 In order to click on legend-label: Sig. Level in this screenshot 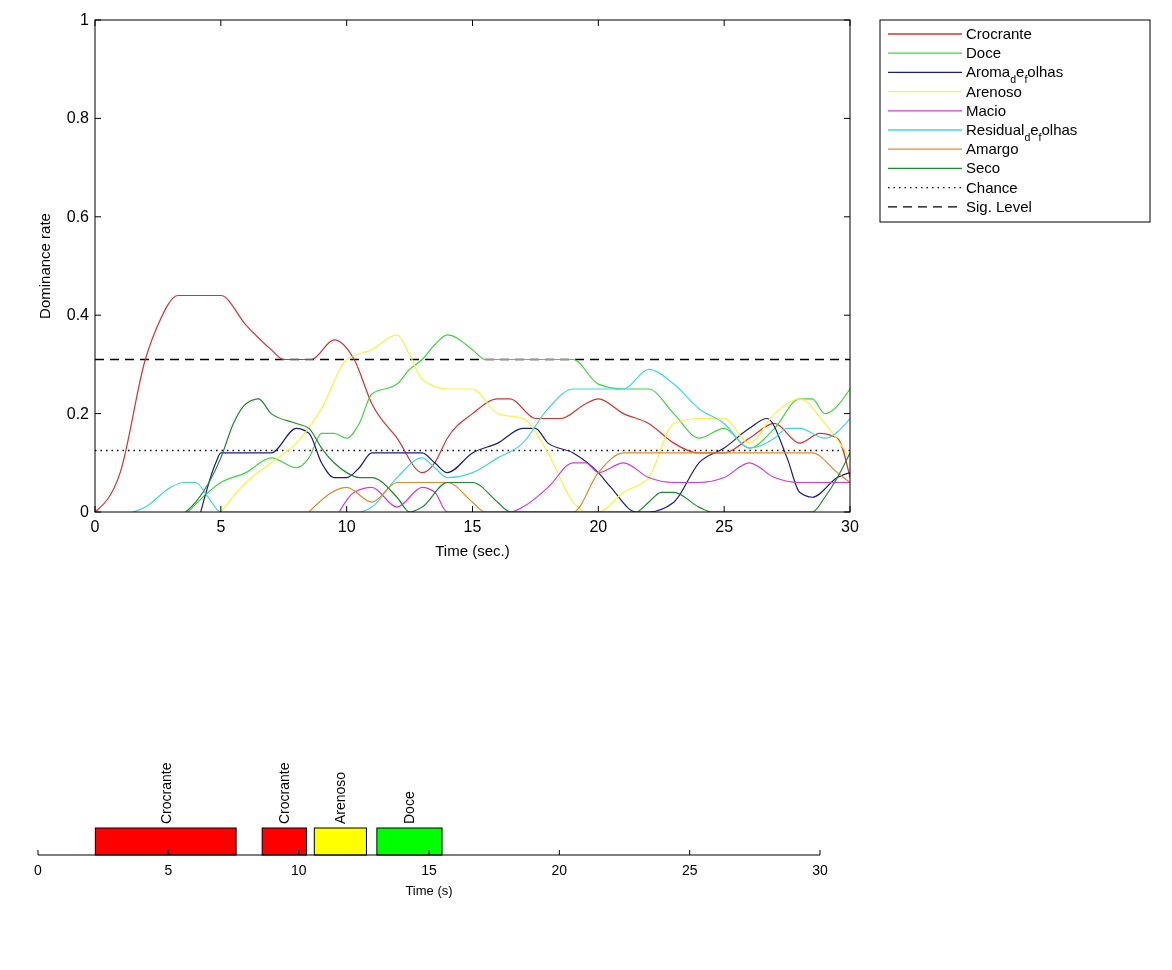, I will do `click(999, 206)`.